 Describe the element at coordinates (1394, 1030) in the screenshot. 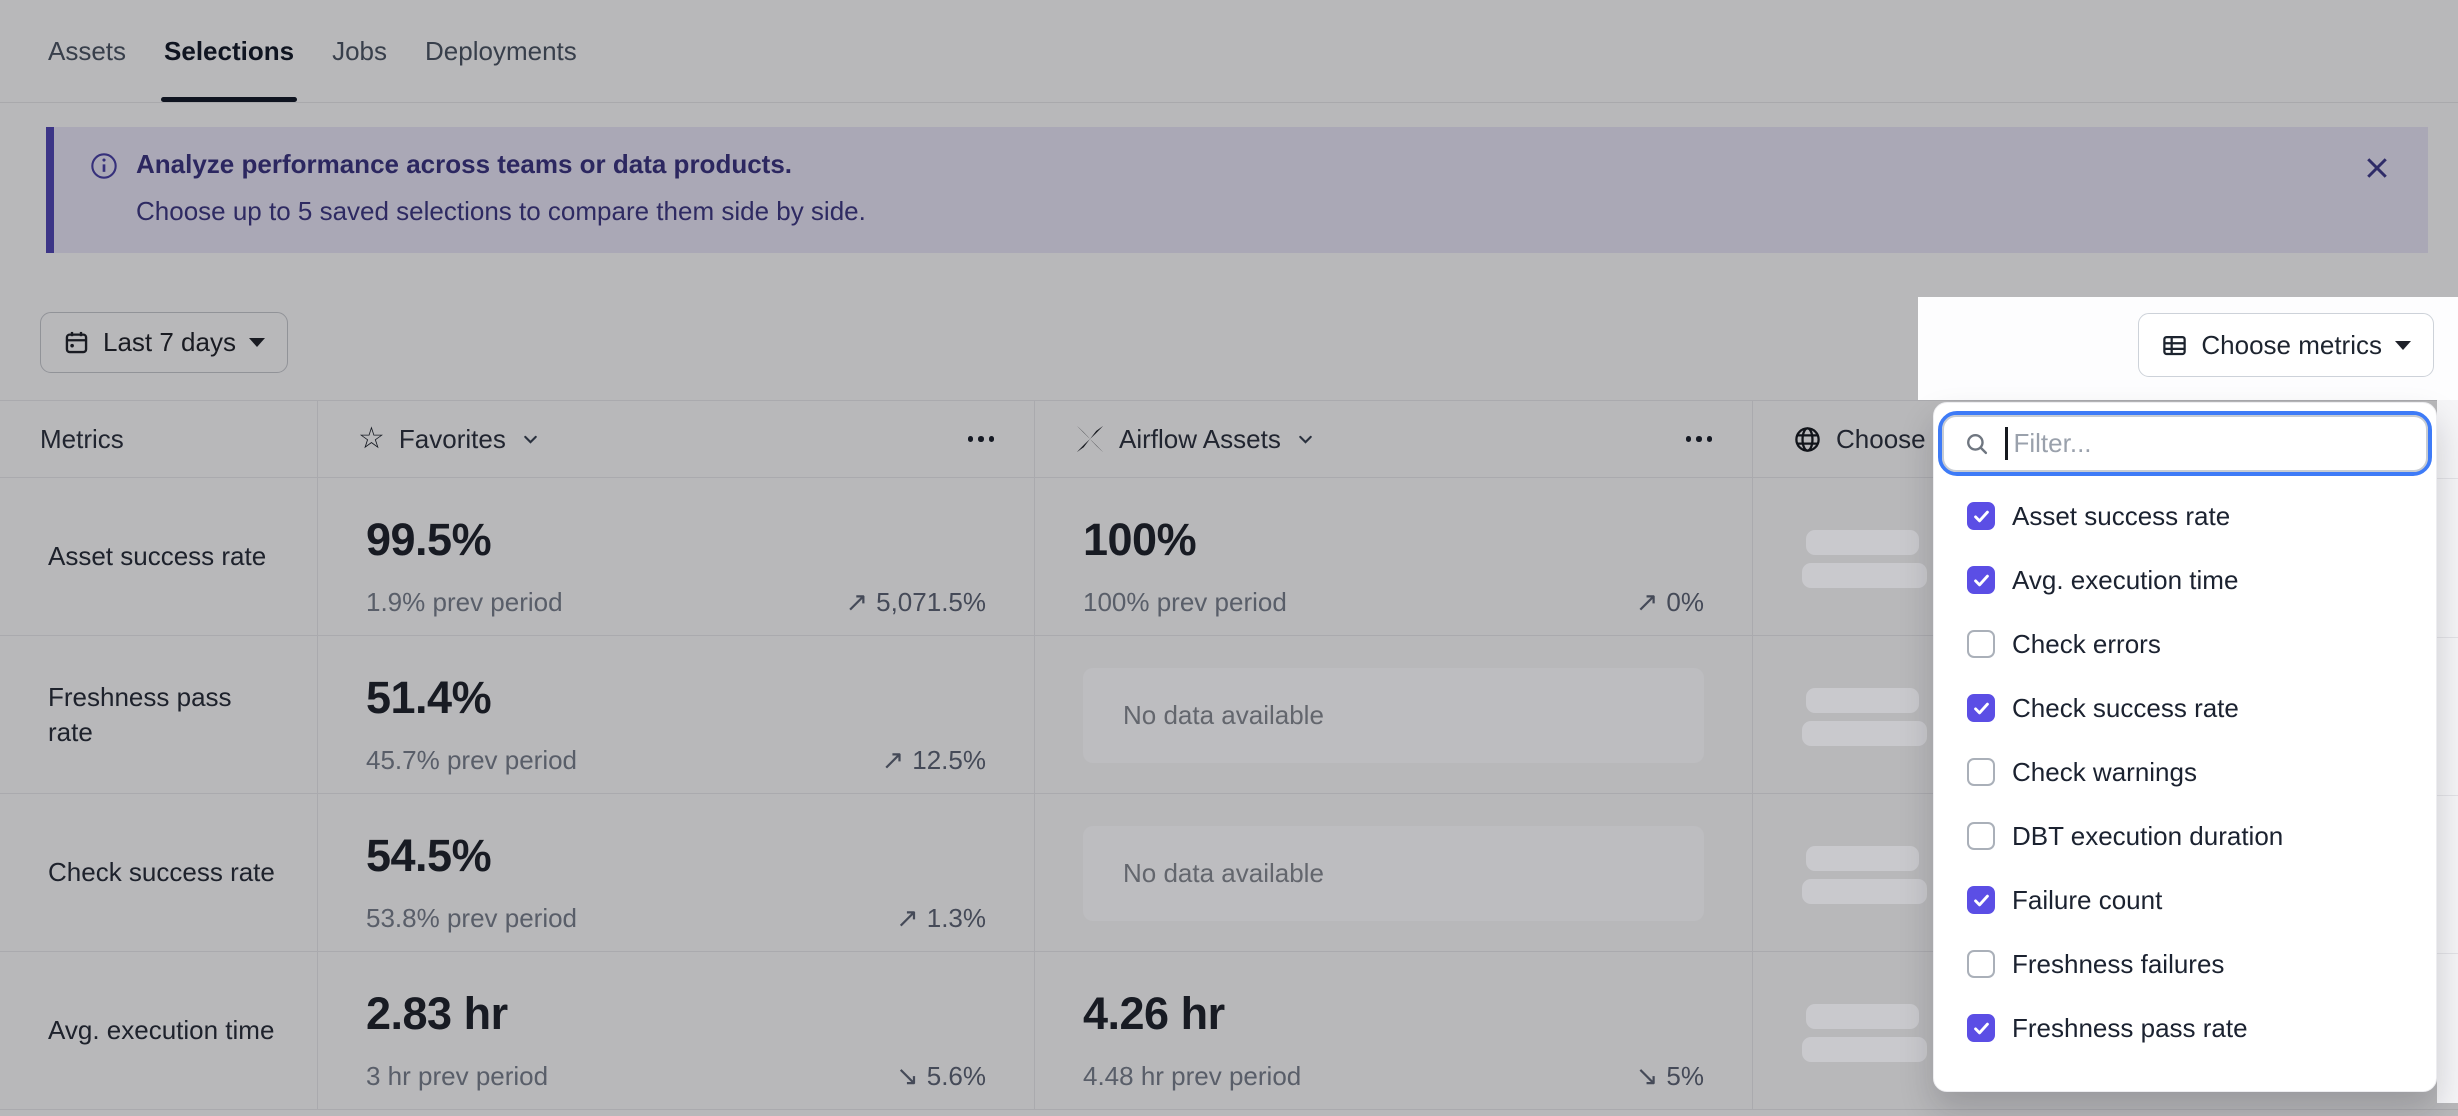

I see `metric-value-cell: 4.26 hr 4.48 hr prev period ↘ 5%` at that location.